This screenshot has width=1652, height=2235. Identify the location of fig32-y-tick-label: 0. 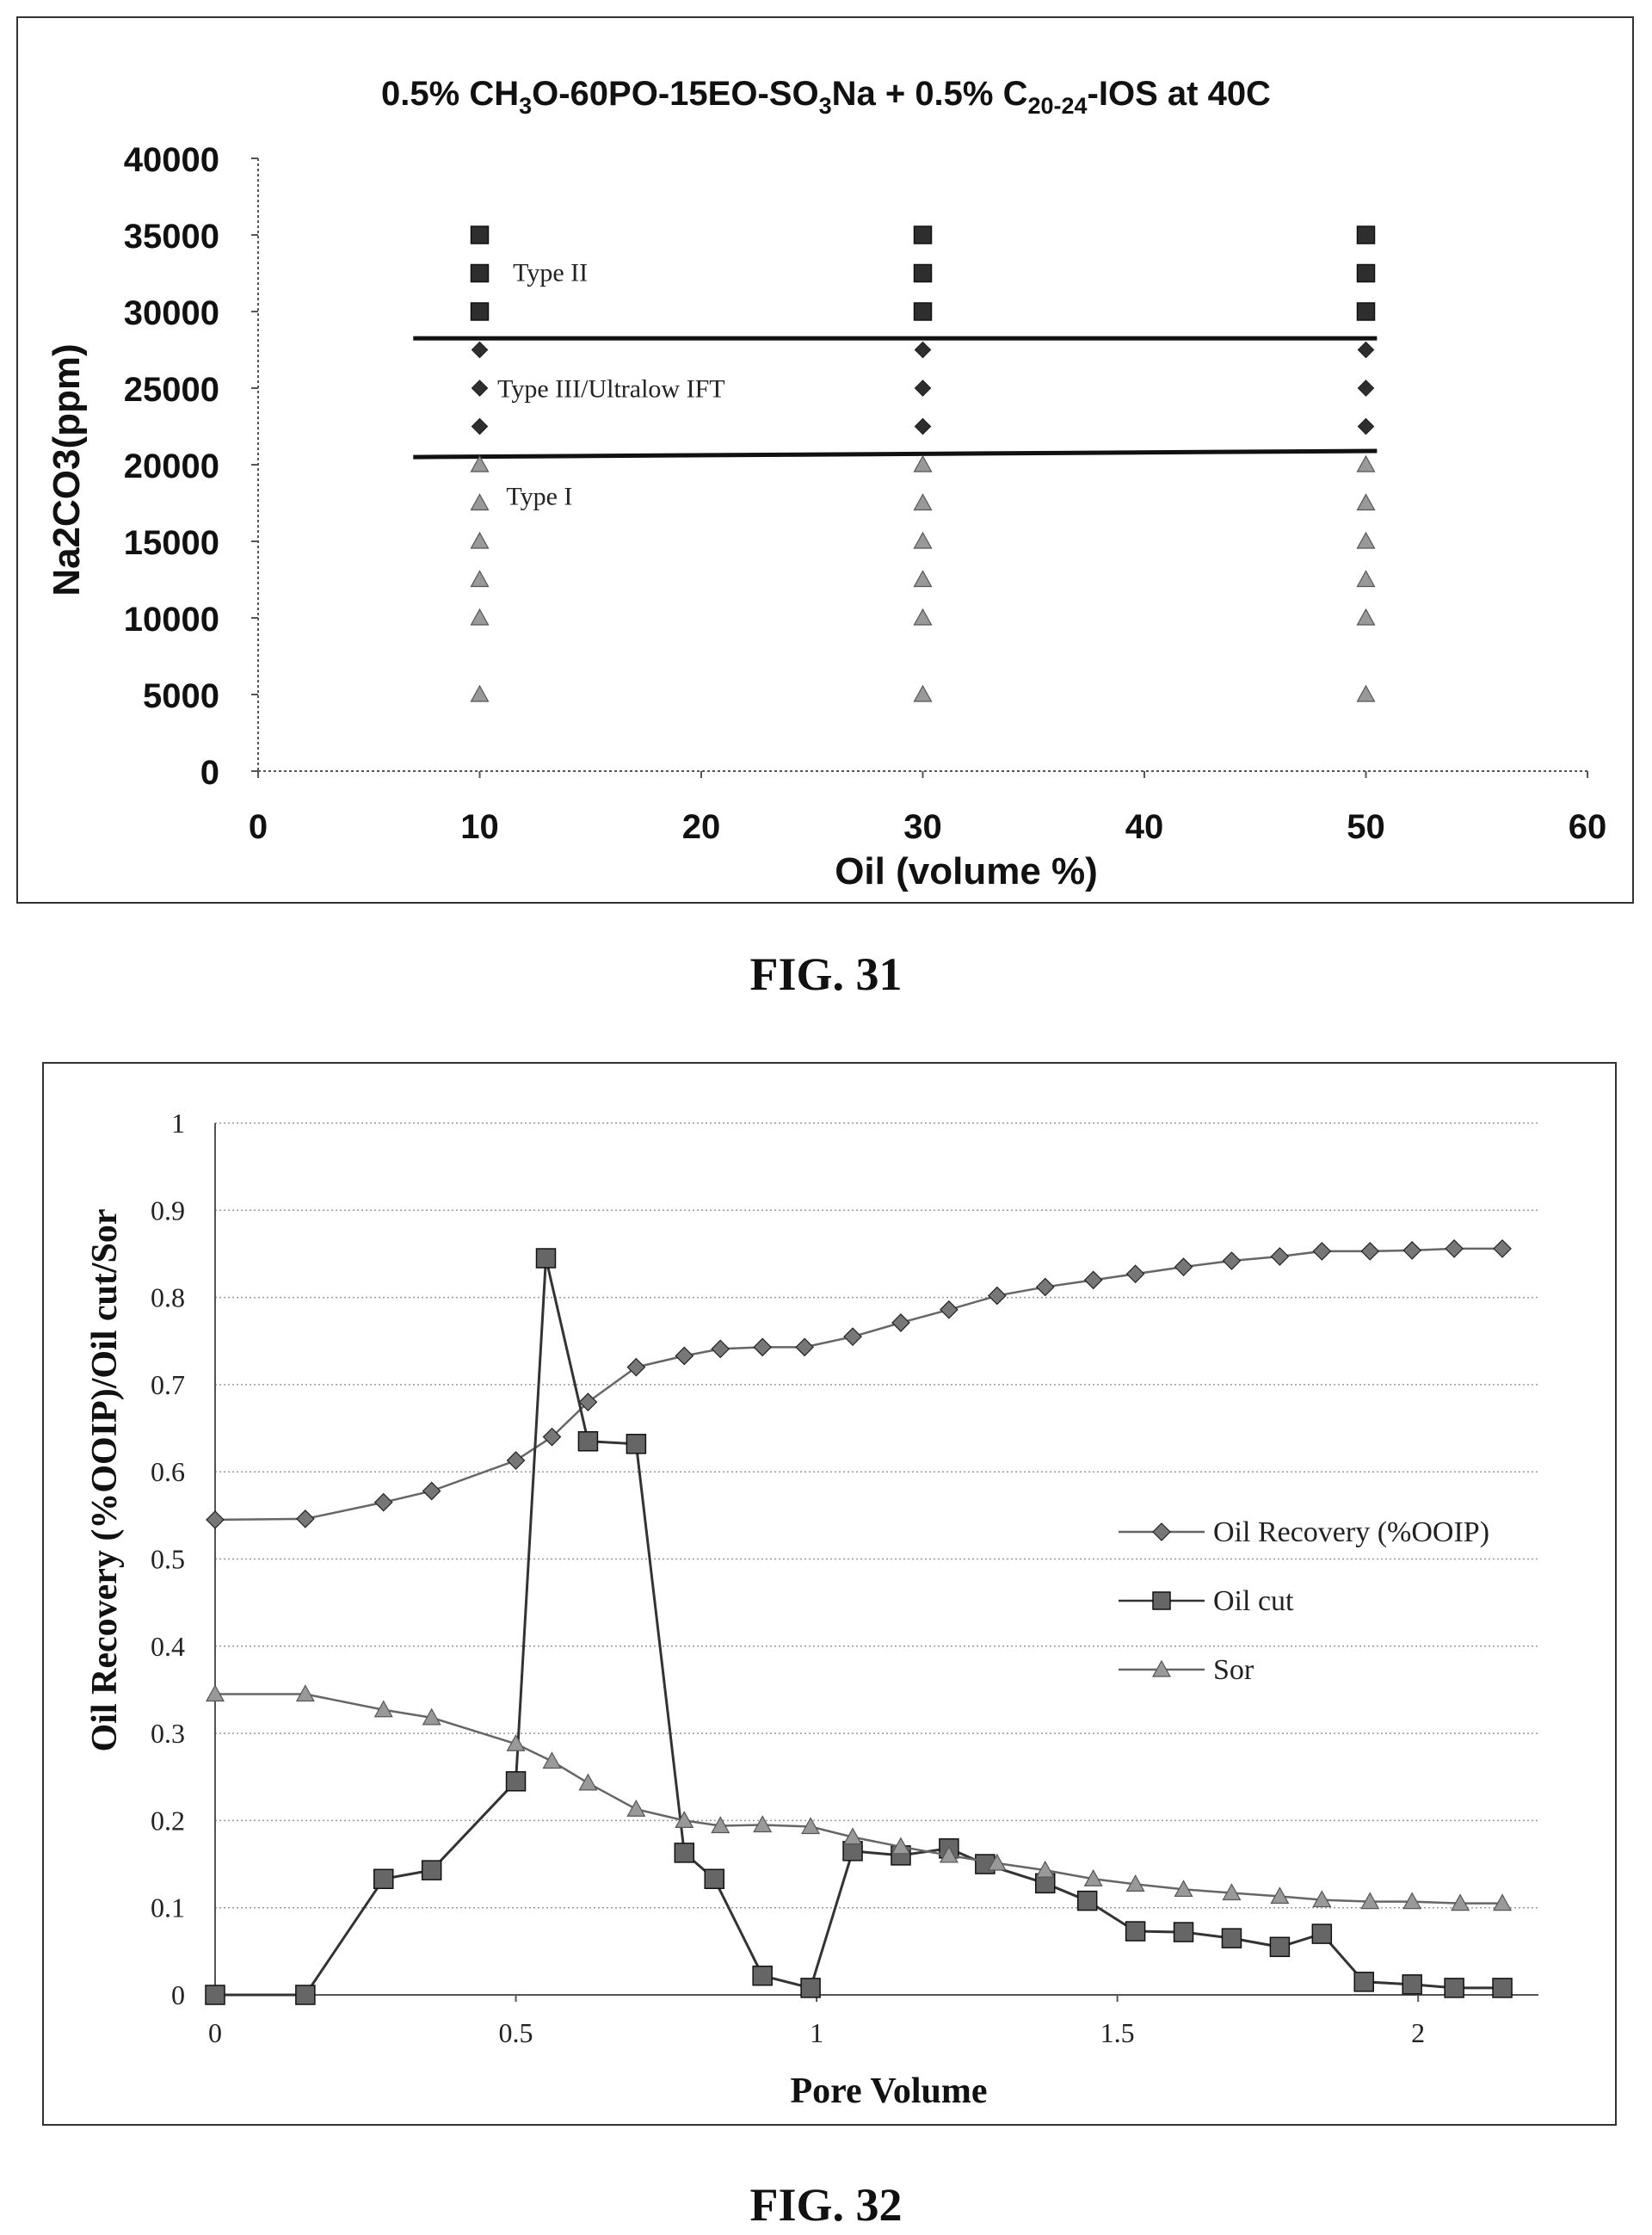
(178, 1995).